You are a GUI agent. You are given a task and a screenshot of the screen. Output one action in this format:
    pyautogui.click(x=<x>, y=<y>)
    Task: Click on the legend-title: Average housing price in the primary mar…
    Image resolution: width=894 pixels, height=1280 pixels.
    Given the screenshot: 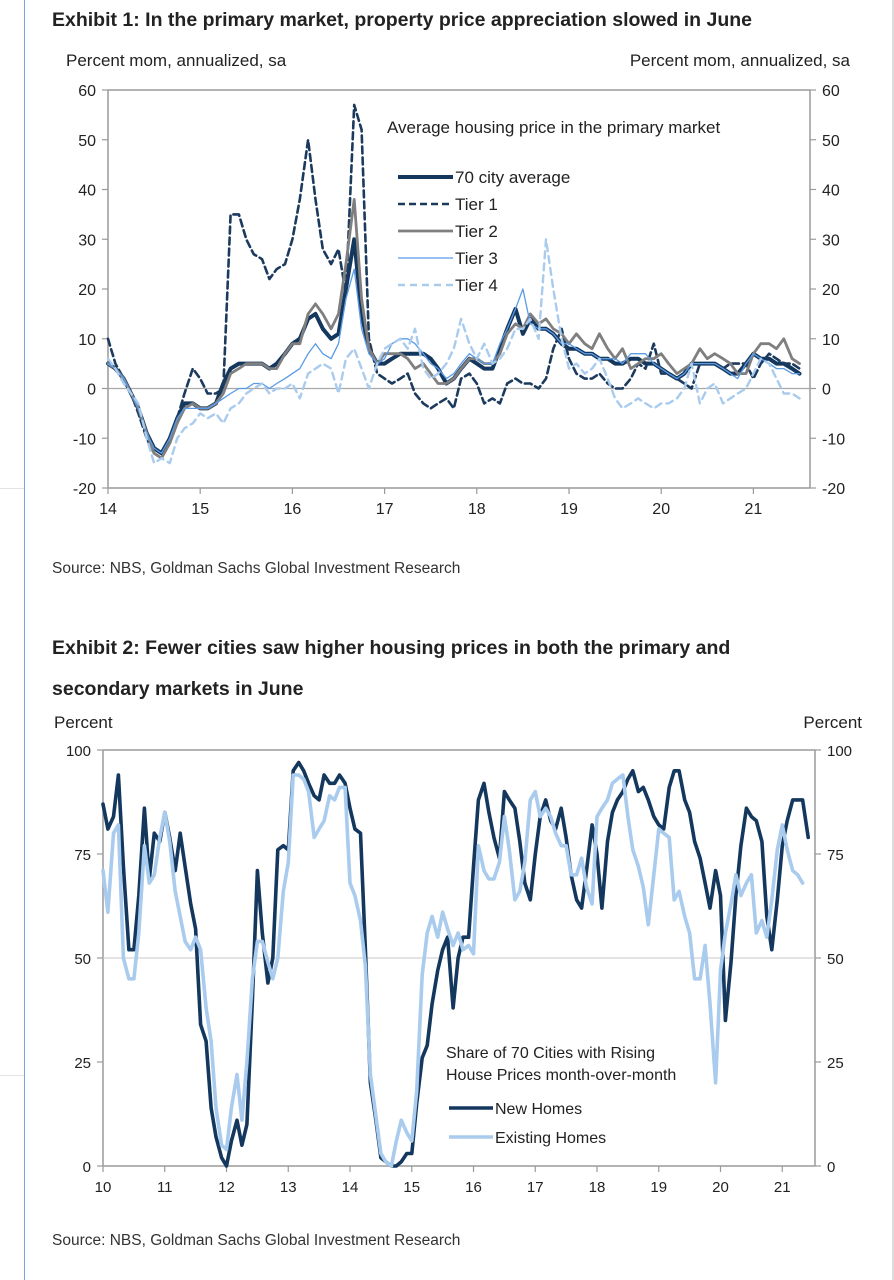 What is the action you would take?
    pyautogui.click(x=554, y=127)
    